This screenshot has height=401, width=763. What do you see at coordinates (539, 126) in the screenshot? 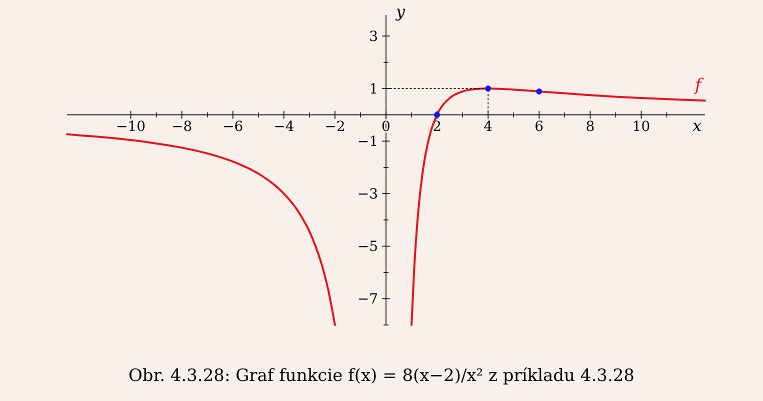
I see `x-tick-label: 6` at bounding box center [539, 126].